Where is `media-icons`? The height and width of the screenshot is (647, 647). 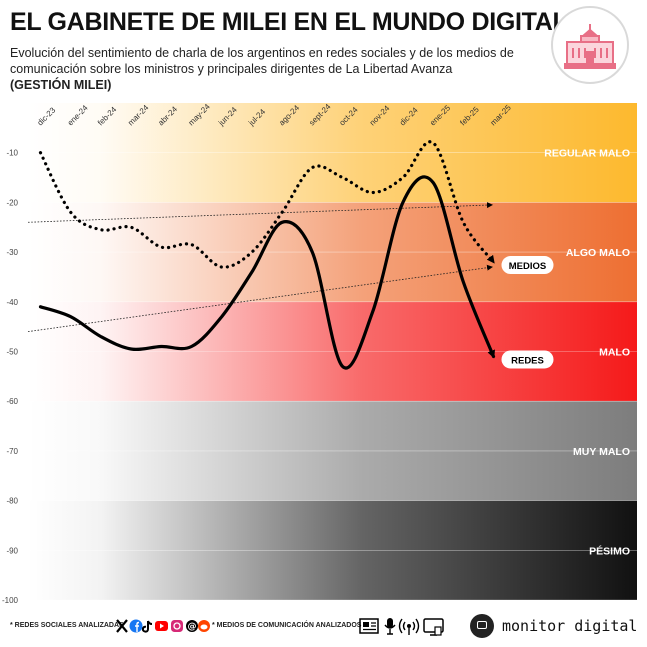 media-icons is located at coordinates (401, 627).